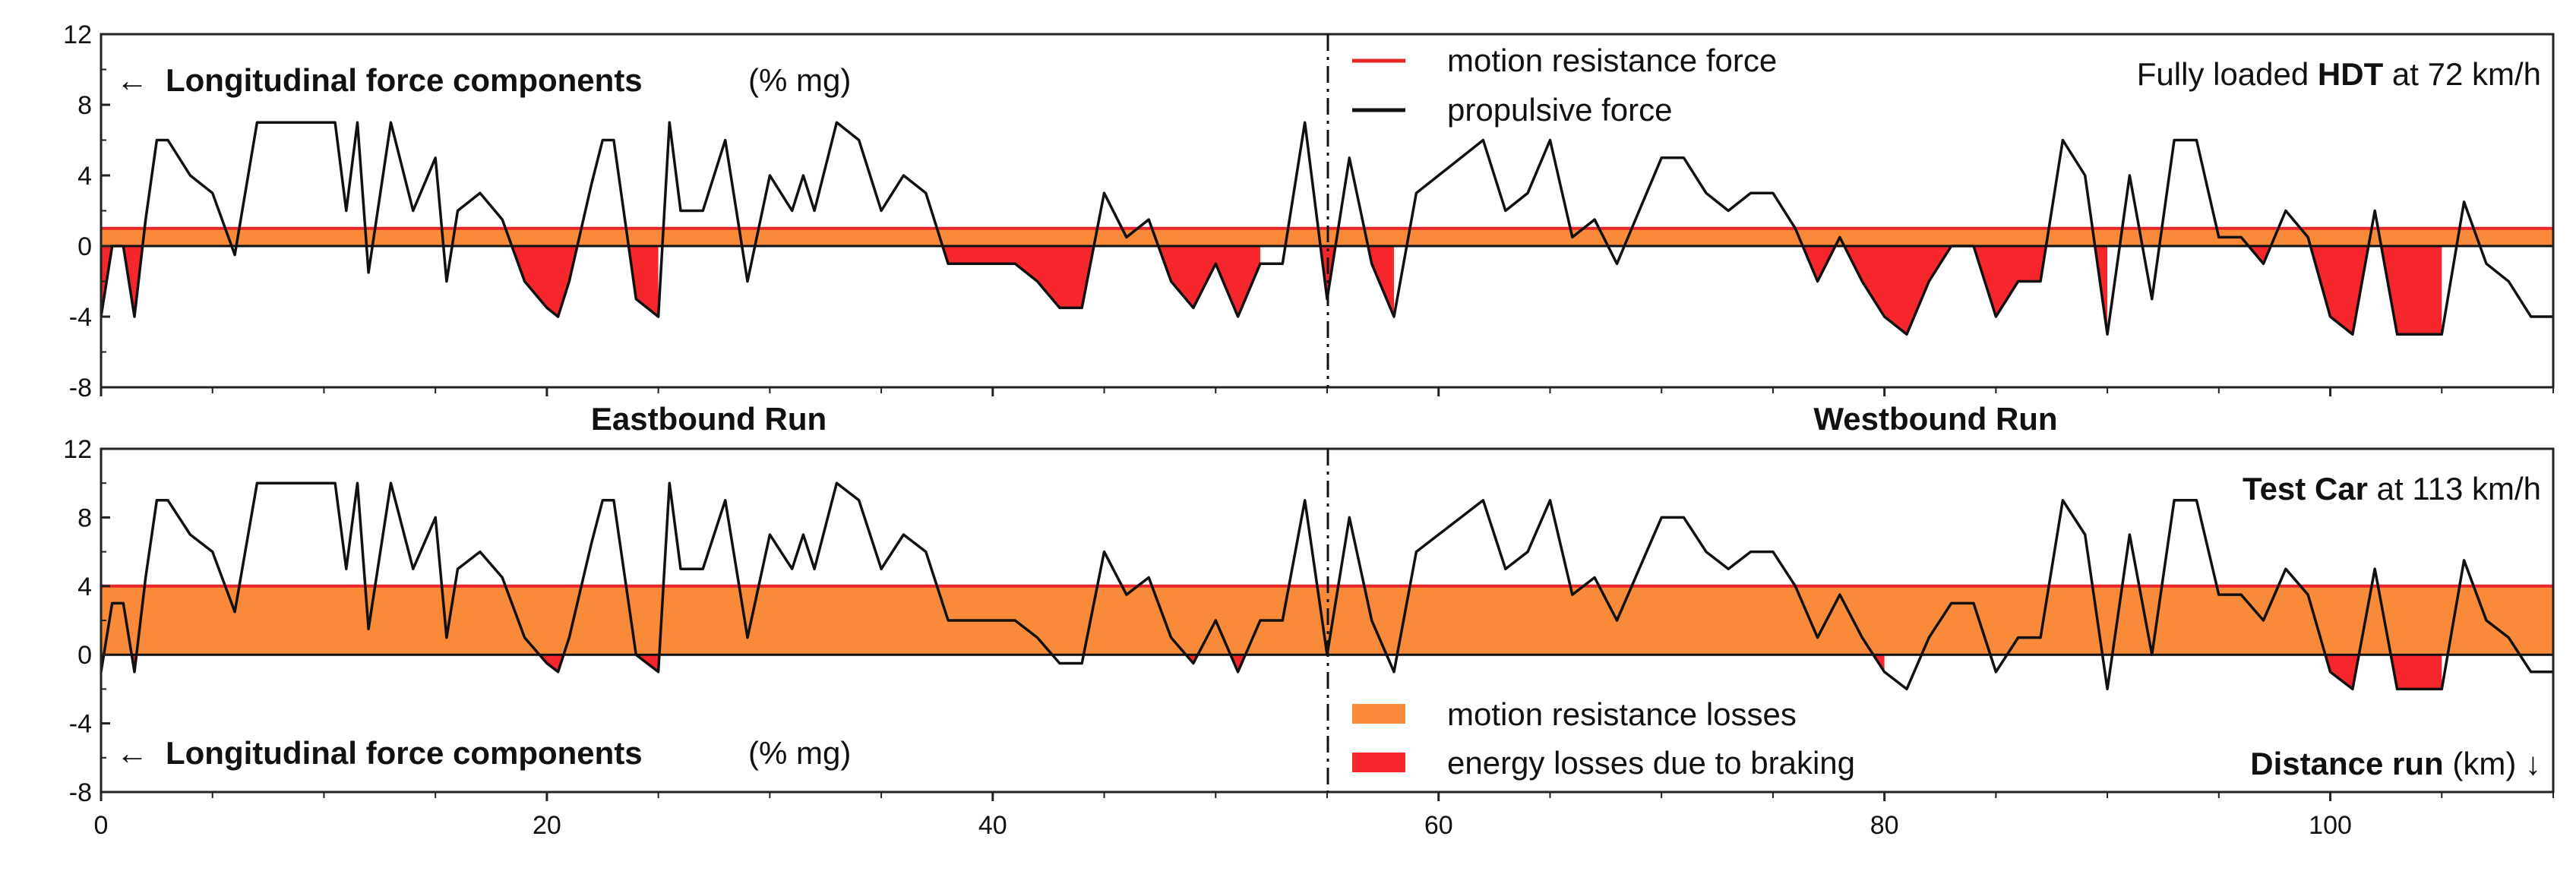 The width and height of the screenshot is (2576, 871). Describe the element at coordinates (84, 177) in the screenshot. I see `ytick-label-hdt-2: 4` at that location.